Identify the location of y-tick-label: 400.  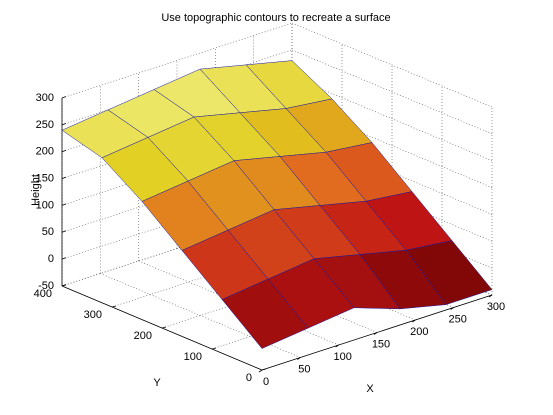
(43, 294).